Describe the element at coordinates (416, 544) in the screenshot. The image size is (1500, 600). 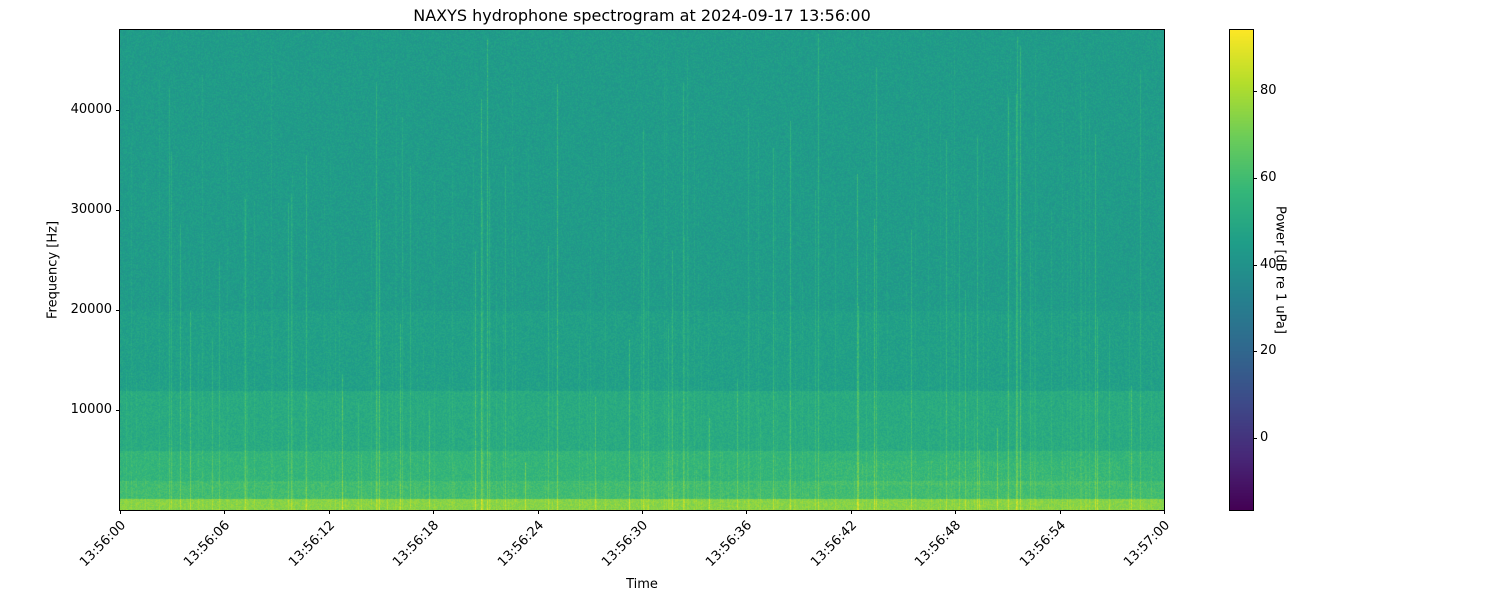
I see `x-tick-label: 13:56:18` at that location.